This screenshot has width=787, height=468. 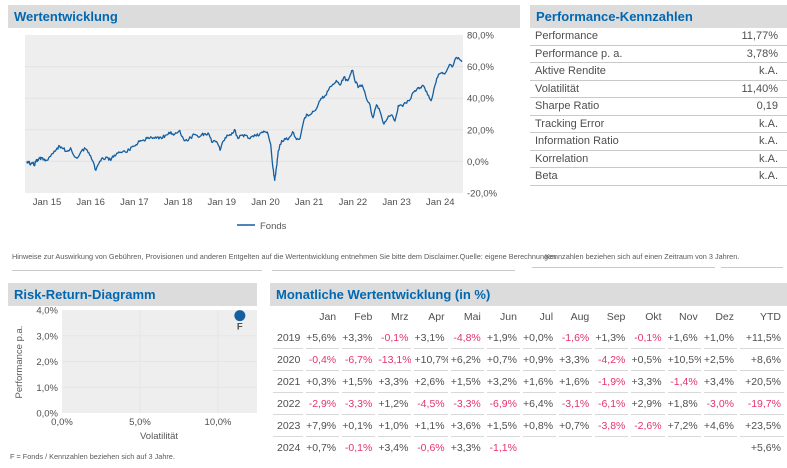 What do you see at coordinates (396, 202) in the screenshot?
I see `x-tick-label: Jan 23` at bounding box center [396, 202].